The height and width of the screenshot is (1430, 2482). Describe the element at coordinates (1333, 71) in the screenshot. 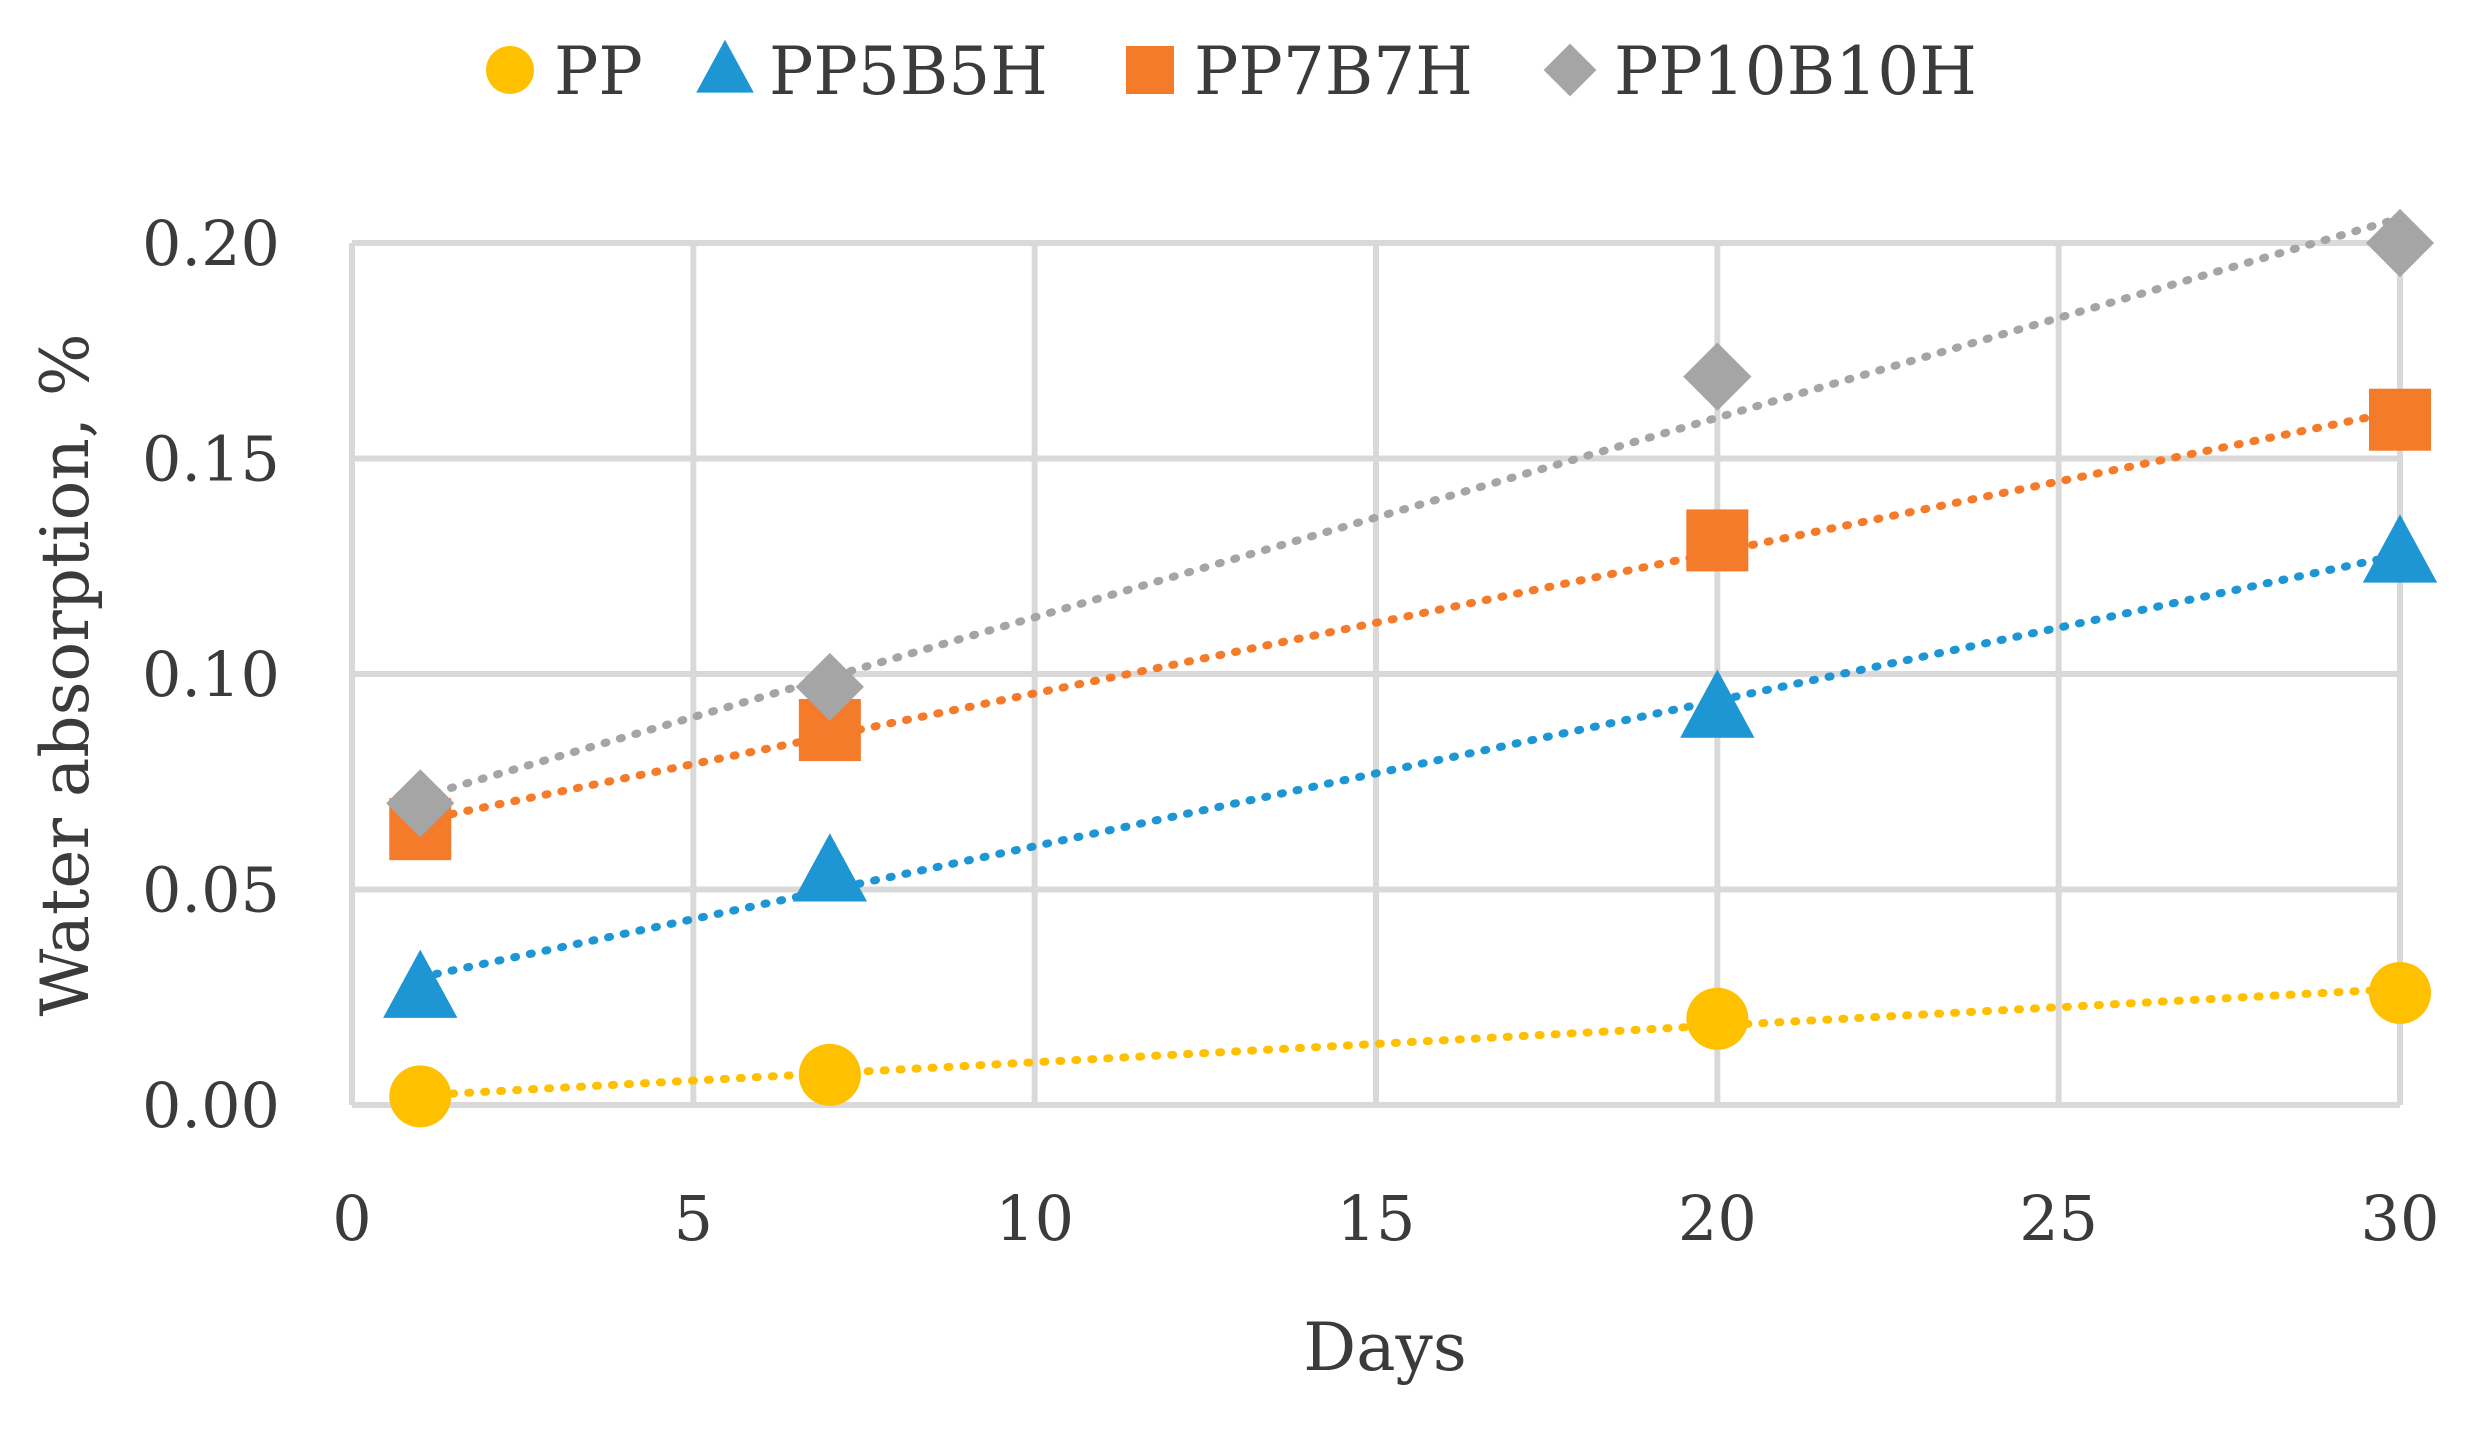

I see `legend-label-pp7b7h: PP7B7H` at that location.